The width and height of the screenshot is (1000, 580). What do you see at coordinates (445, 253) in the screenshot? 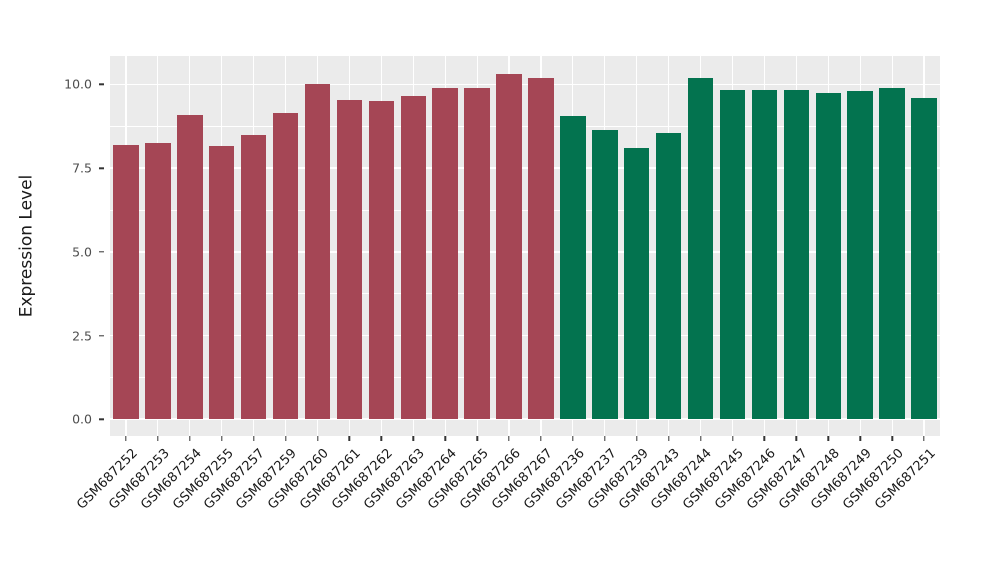
I see `bar-GSM687264` at bounding box center [445, 253].